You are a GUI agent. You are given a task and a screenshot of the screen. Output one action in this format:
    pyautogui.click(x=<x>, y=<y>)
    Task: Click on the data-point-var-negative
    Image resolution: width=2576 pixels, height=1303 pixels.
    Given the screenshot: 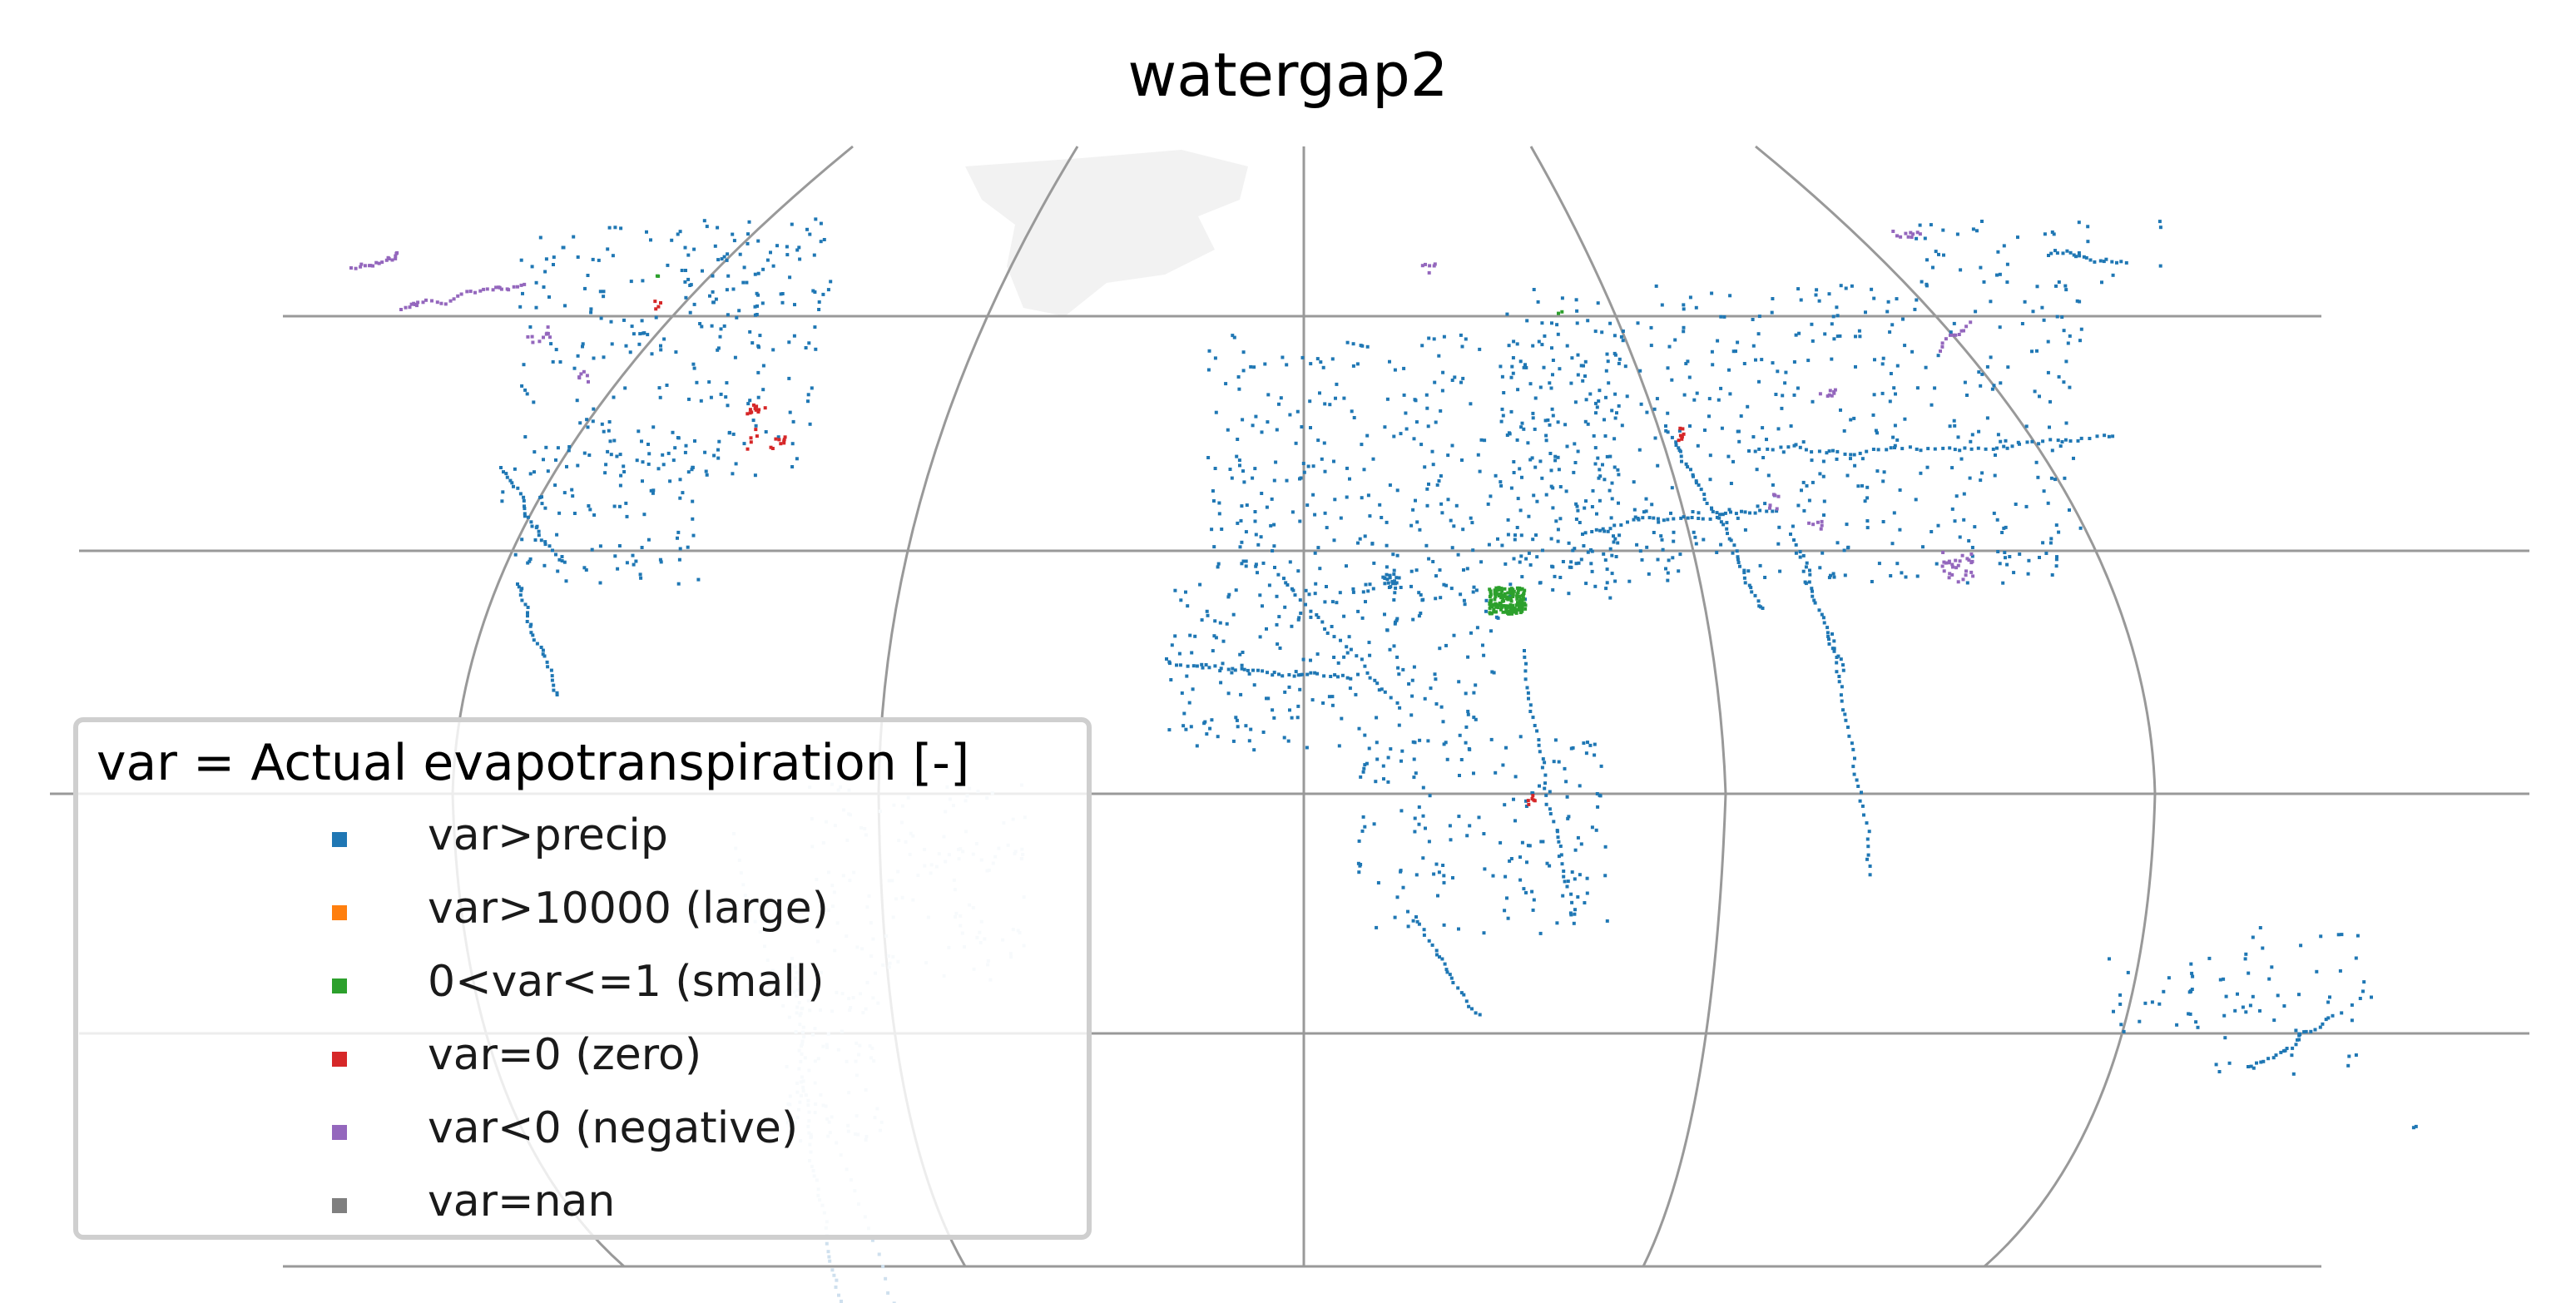 What is the action you would take?
    pyautogui.click(x=396, y=256)
    